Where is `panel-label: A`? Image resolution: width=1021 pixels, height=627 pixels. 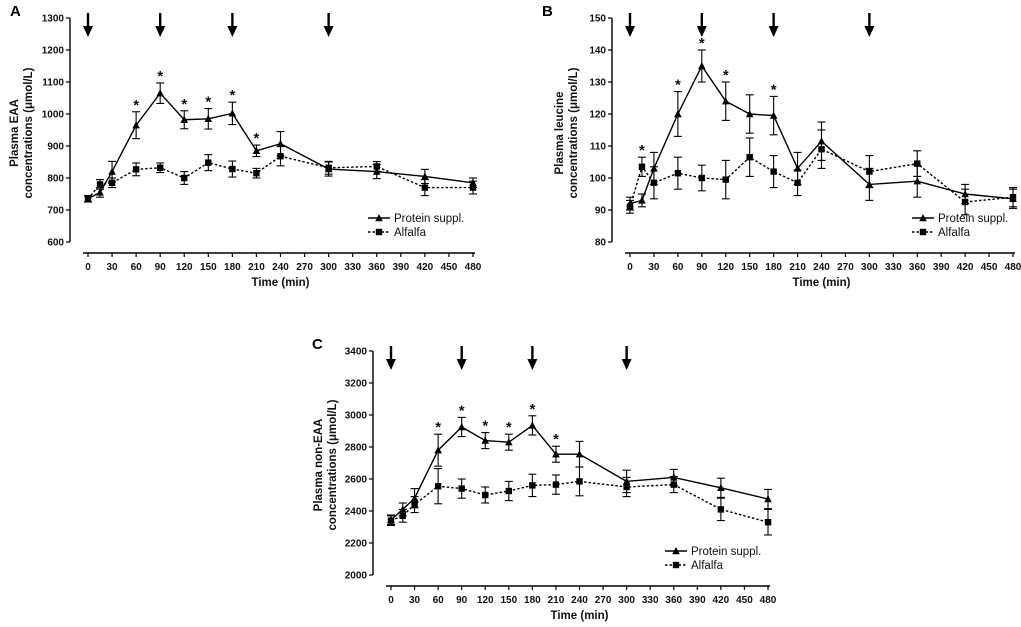
panel-label: A is located at coordinates (15, 11).